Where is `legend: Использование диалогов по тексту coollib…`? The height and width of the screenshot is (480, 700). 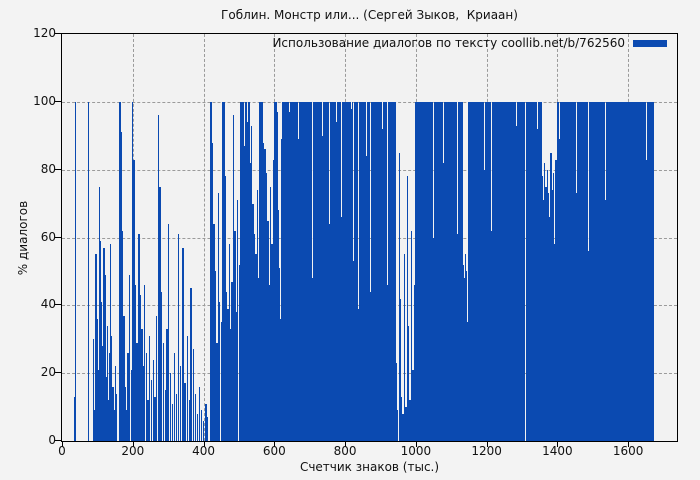
legend: Использование диалогов по тексту coollib… is located at coordinates (469, 43).